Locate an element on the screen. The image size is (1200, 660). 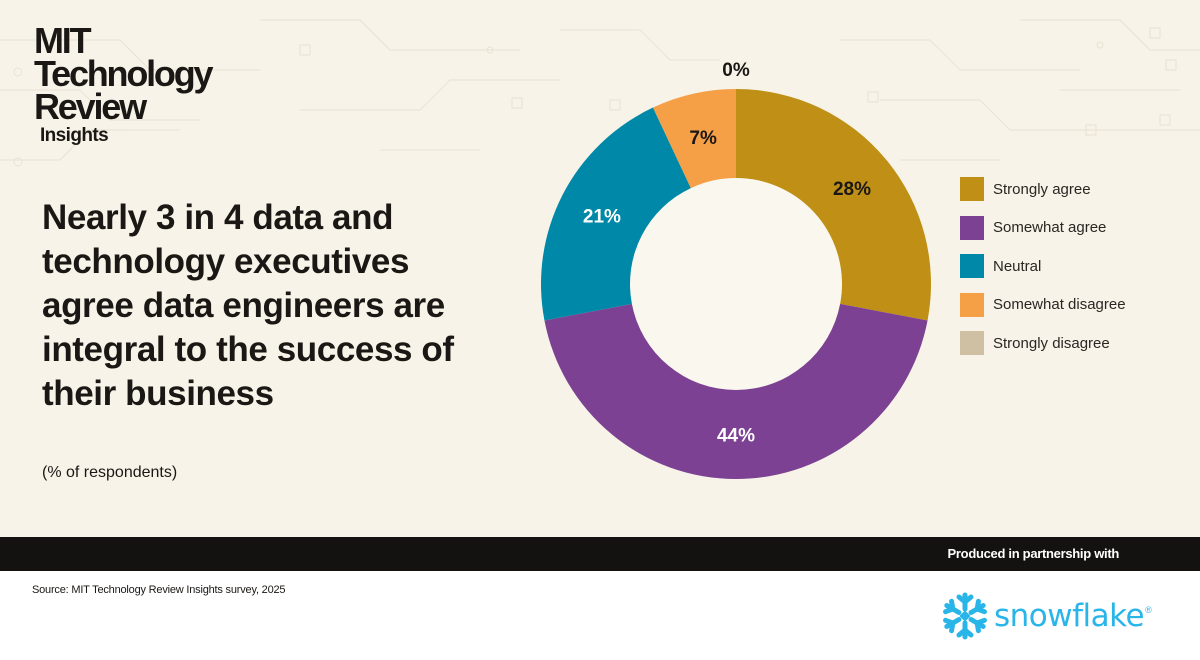
legend-label-neutral: Neutral is located at coordinates (1017, 266).